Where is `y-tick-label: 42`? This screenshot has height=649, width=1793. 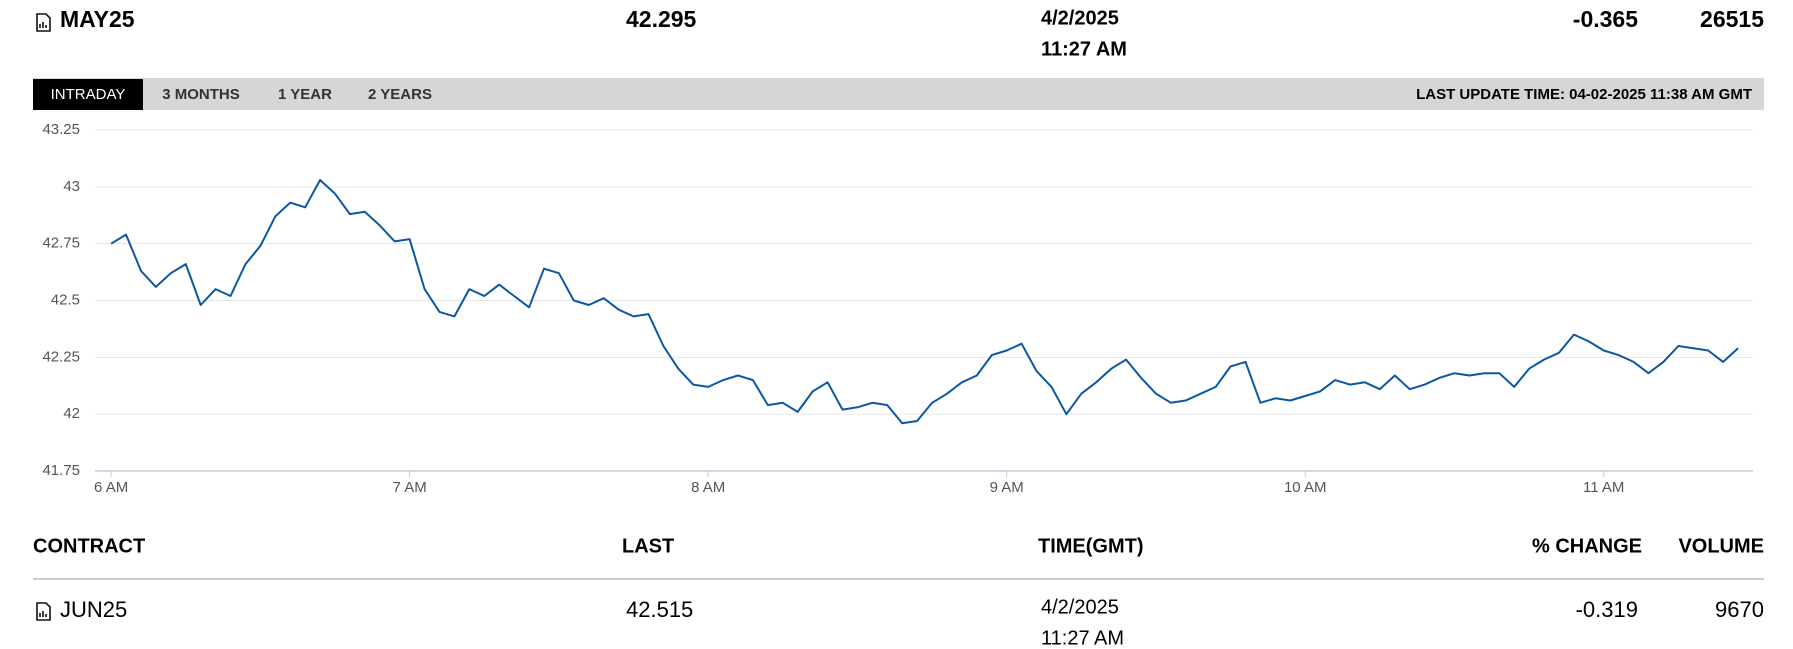 y-tick-label: 42 is located at coordinates (71, 413).